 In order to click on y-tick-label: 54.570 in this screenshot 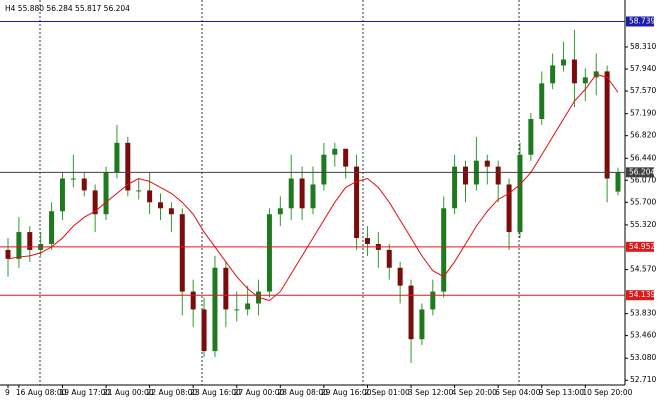, I will do `click(643, 269)`.